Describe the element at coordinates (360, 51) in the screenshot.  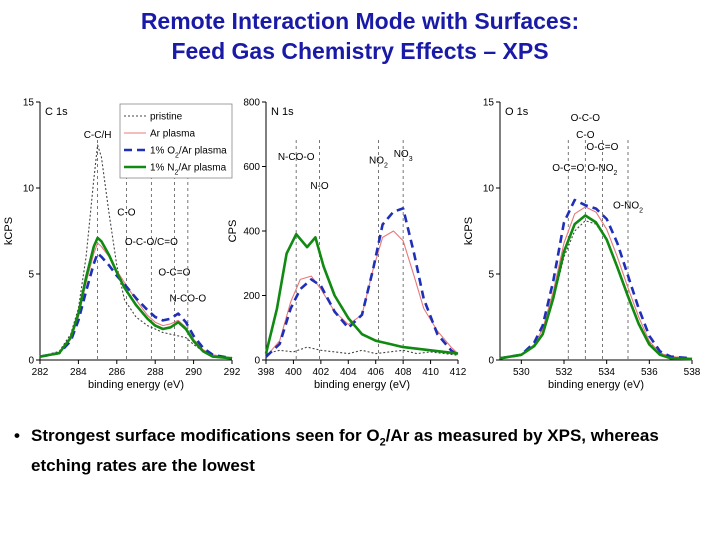
I see `slide-title-line-2: Feed Gas Chemistry Effects – XPS` at that location.